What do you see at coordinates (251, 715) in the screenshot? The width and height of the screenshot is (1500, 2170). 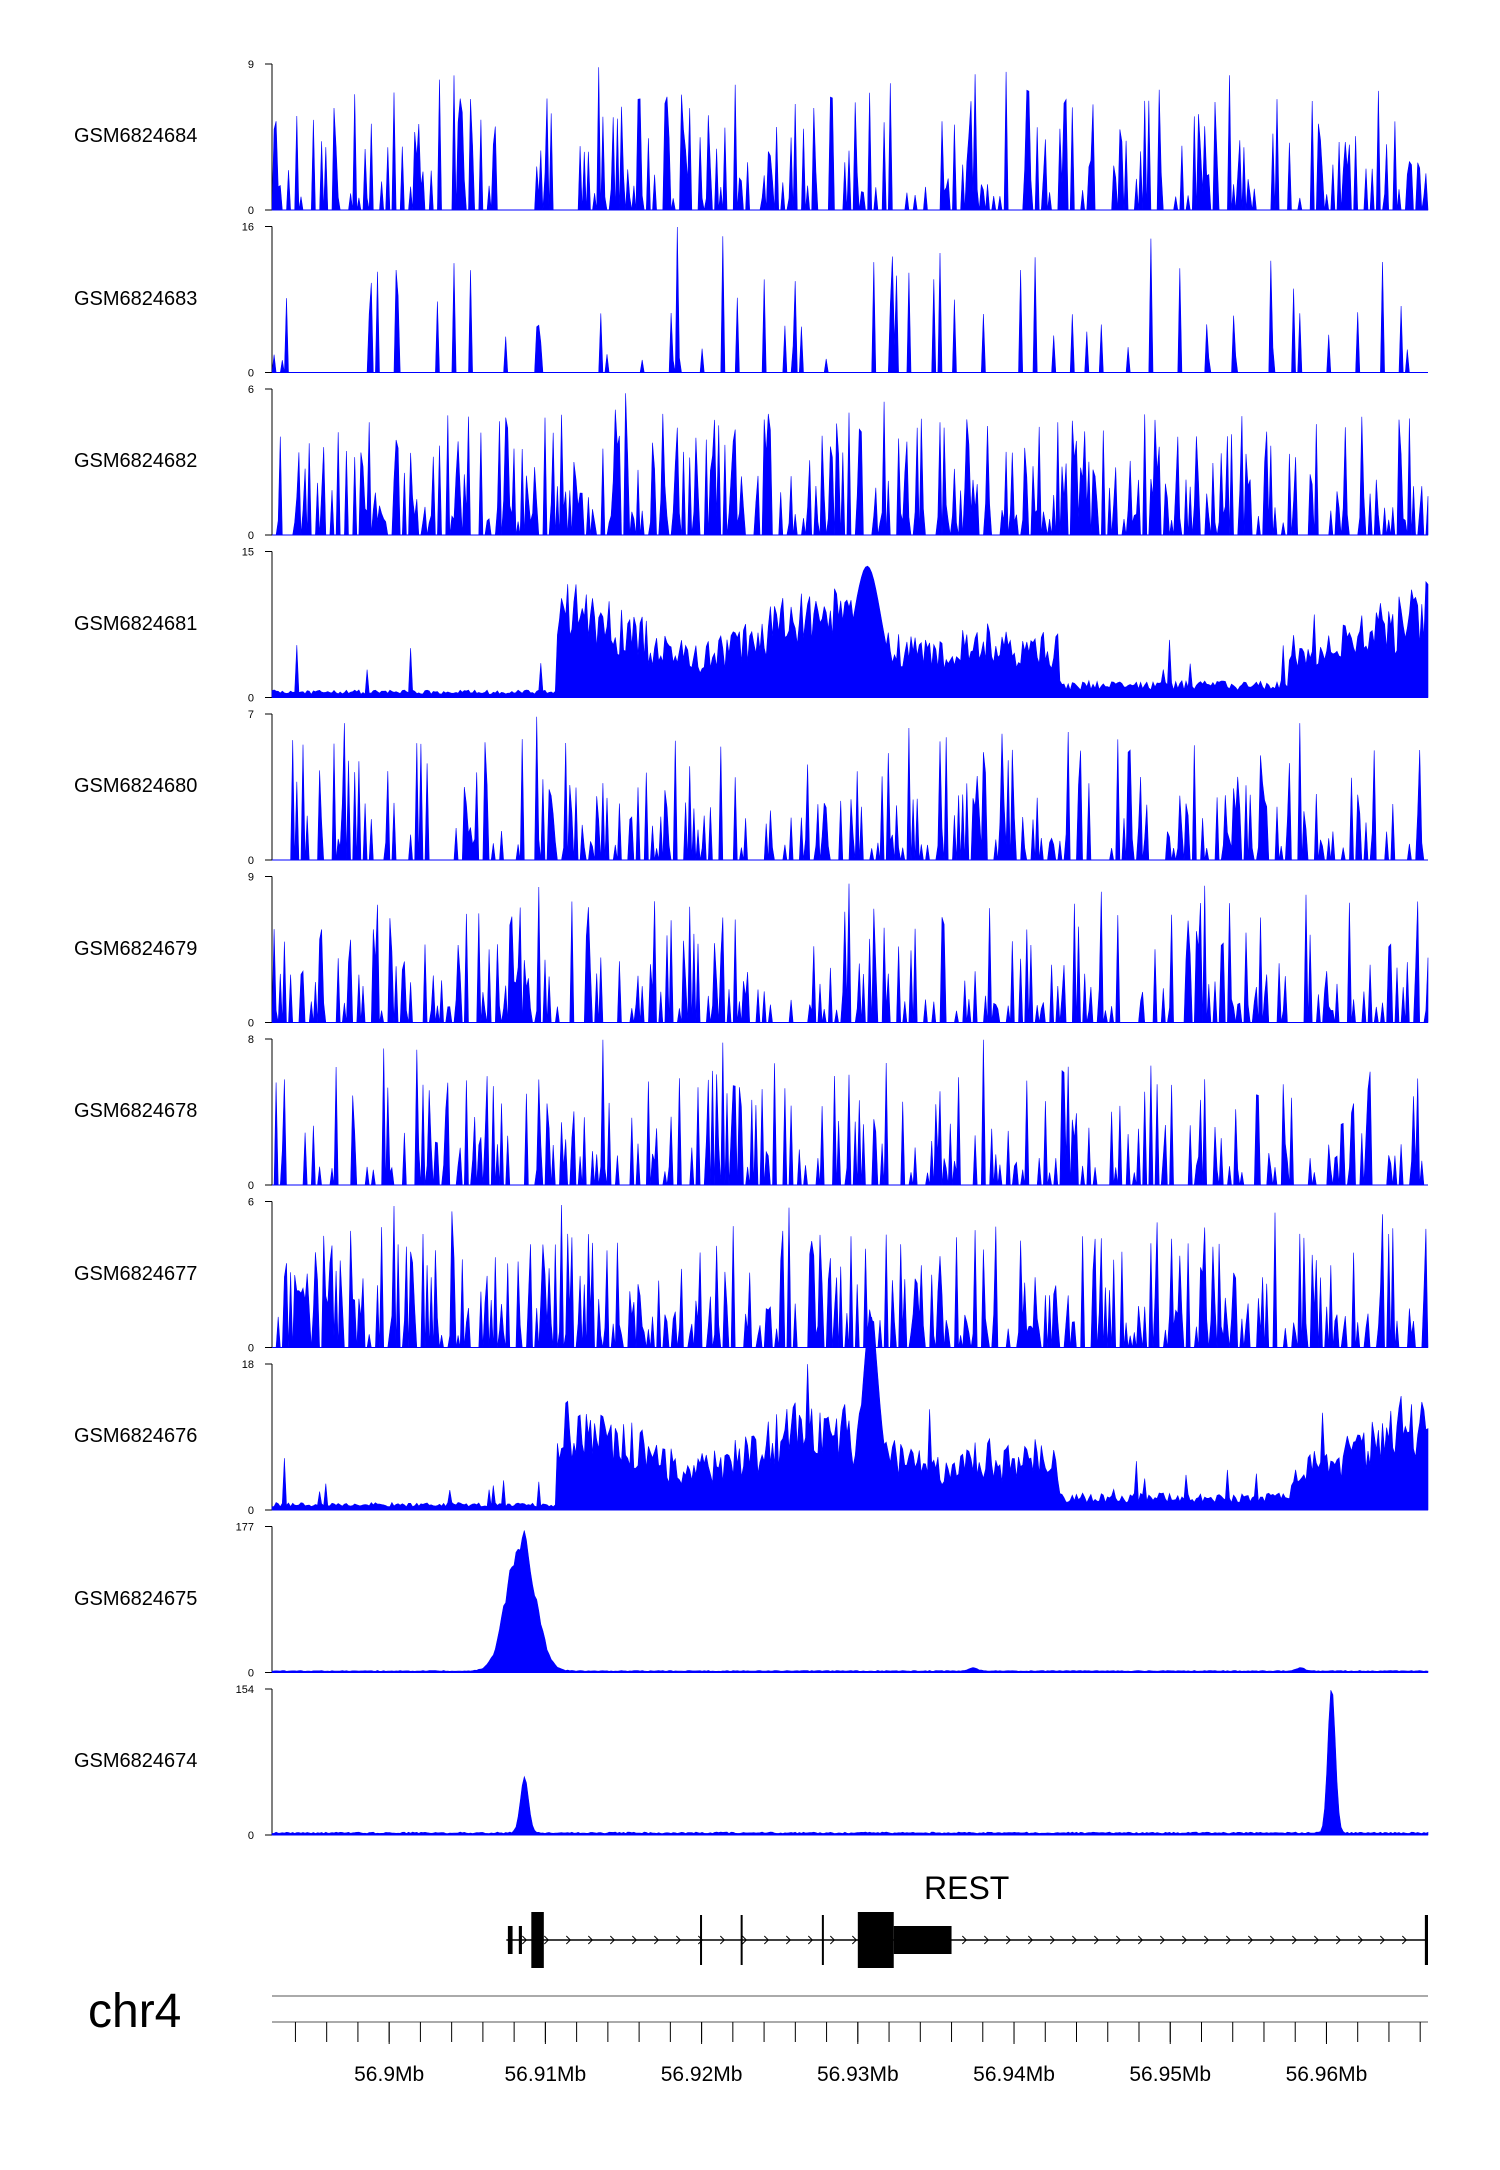 I see `y-axis-max-label: 7` at bounding box center [251, 715].